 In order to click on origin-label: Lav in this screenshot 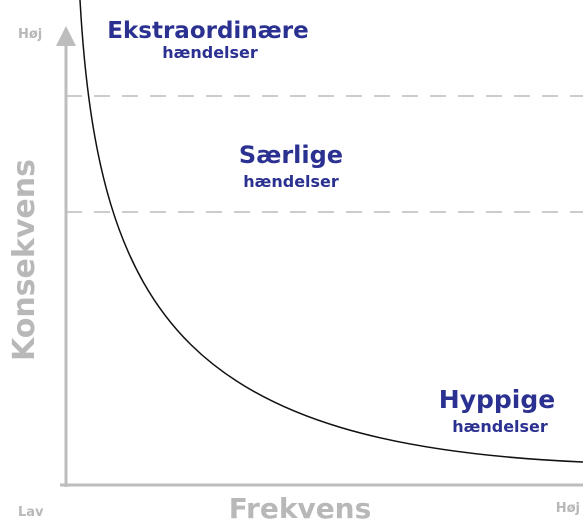, I will do `click(31, 512)`.